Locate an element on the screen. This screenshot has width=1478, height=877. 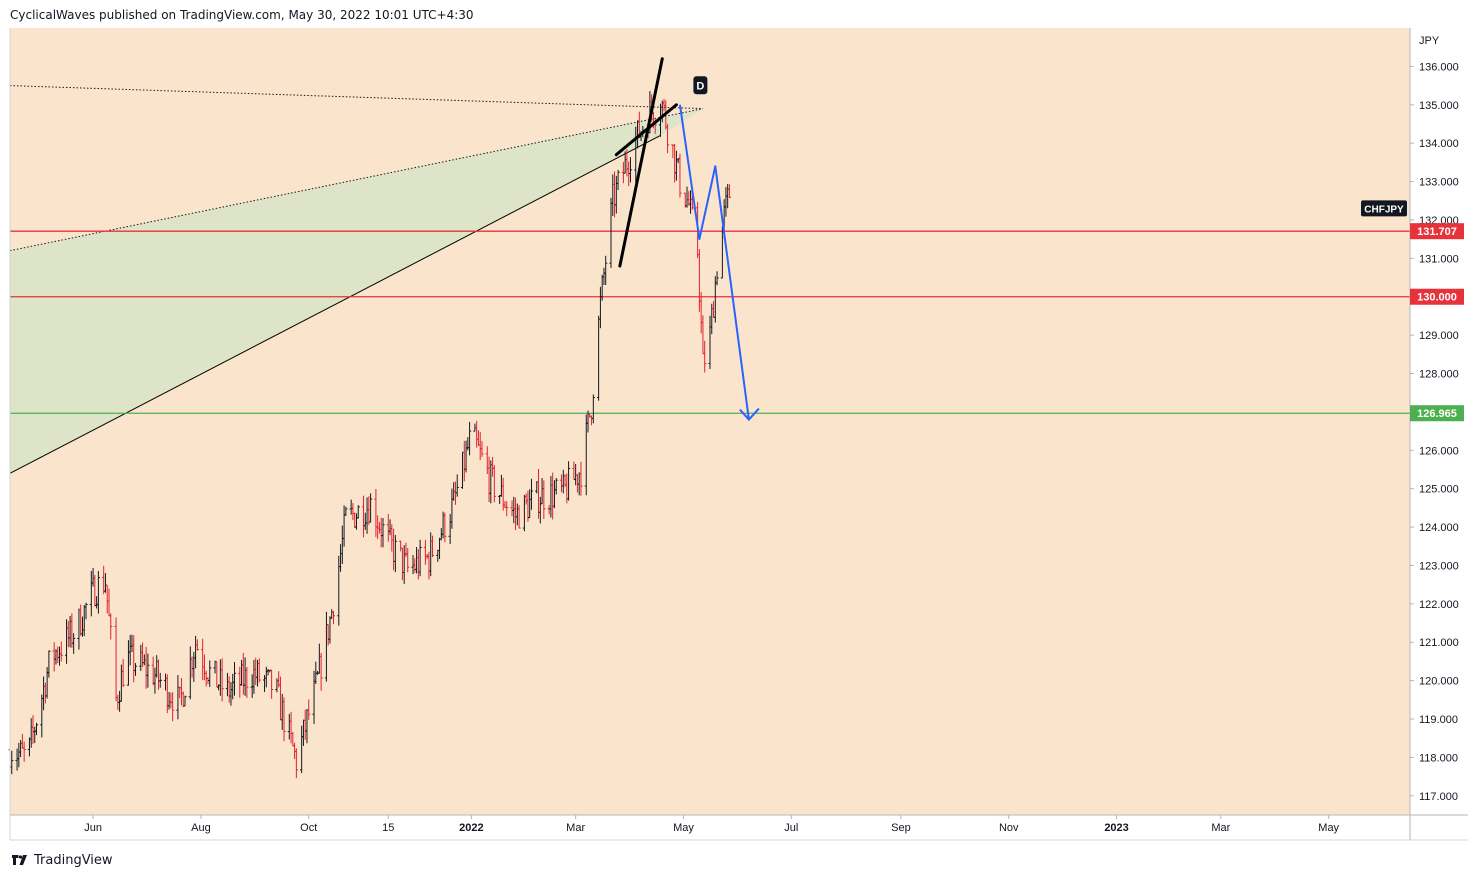
symbol-tag: CHFJPY is located at coordinates (1384, 208).